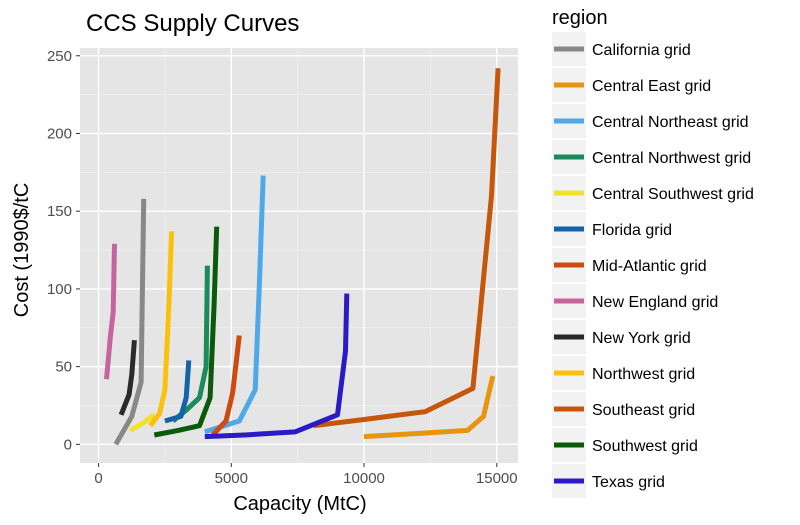 Image resolution: width=800 pixels, height=525 pixels. I want to click on y-tick-label: 200, so click(59, 133).